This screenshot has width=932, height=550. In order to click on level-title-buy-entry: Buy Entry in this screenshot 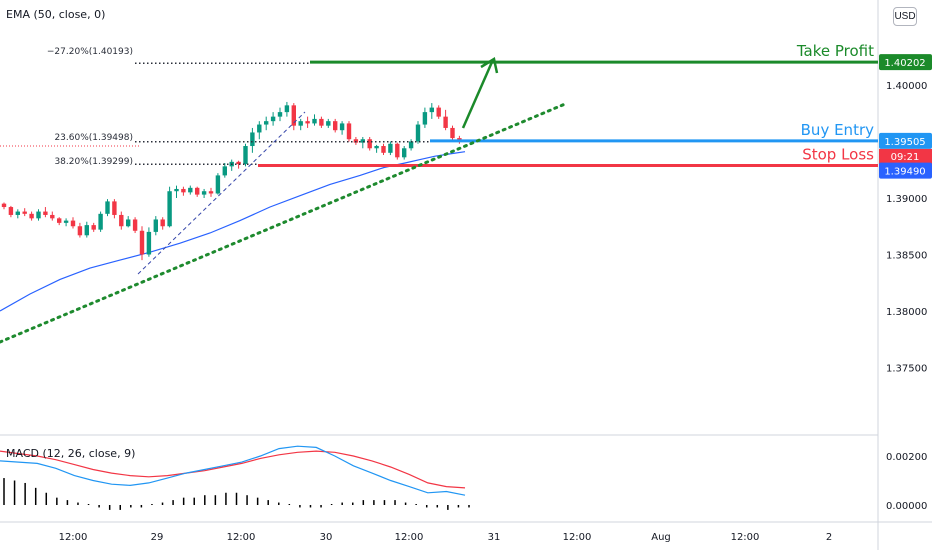, I will do `click(837, 130)`.